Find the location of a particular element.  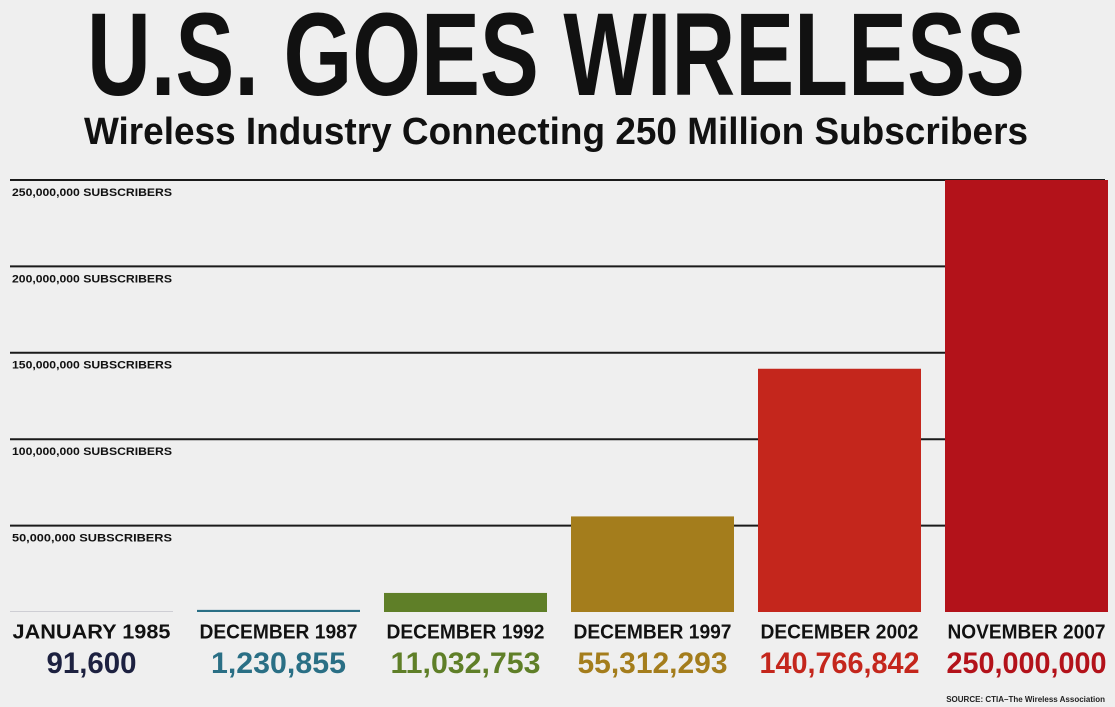

y-tick-label: 150,000,000 SUBSCRIBERS is located at coordinates (92, 366).